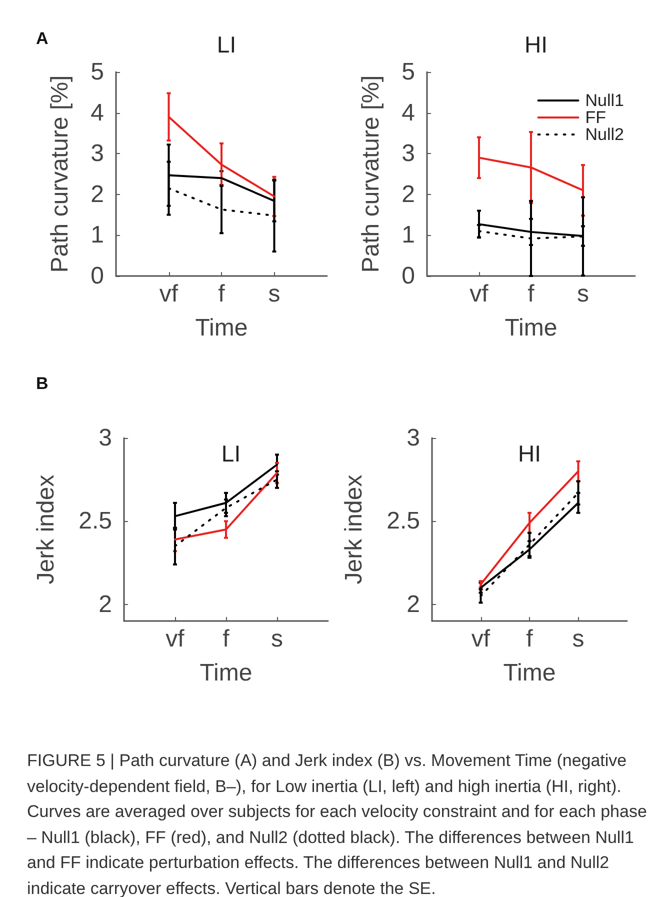 The width and height of the screenshot is (668, 897). I want to click on legend-label: Null1, so click(604, 100).